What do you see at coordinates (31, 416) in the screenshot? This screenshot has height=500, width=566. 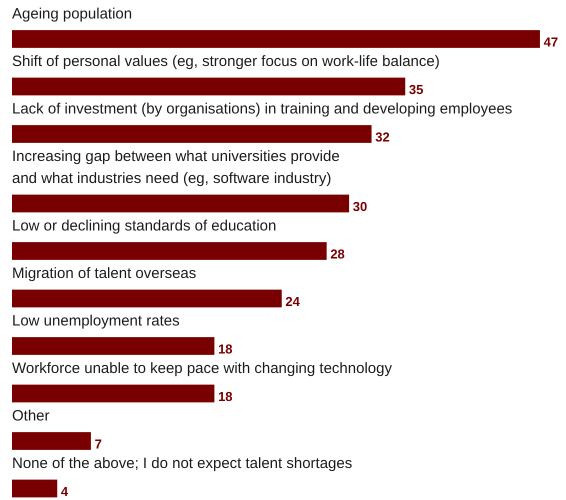 I see `y-tick-label: Other` at bounding box center [31, 416].